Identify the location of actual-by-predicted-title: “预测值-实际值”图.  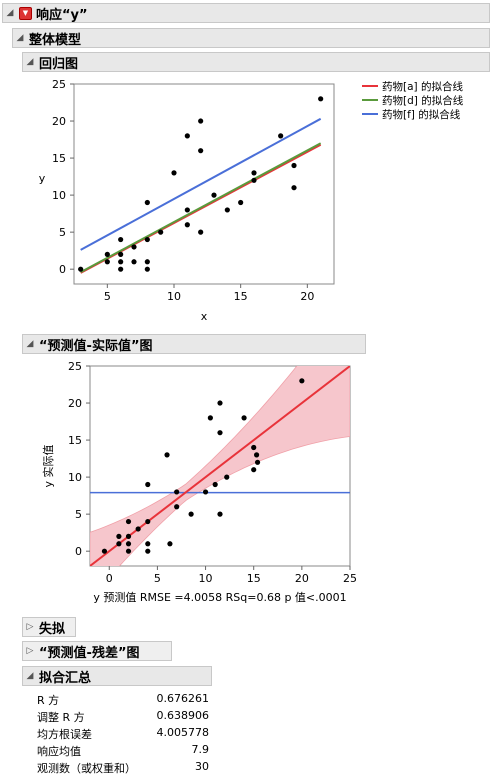
(96, 346).